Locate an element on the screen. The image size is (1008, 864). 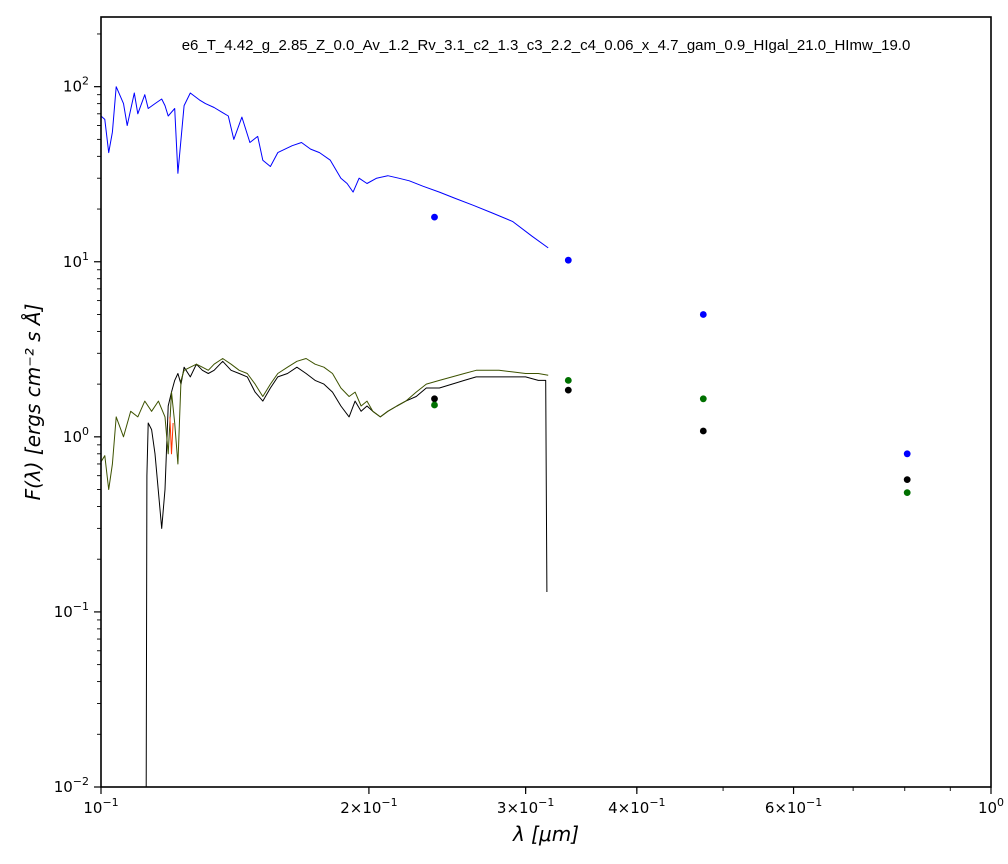
x-tick-label-2: 3×10⁻¹ is located at coordinates (525, 806).